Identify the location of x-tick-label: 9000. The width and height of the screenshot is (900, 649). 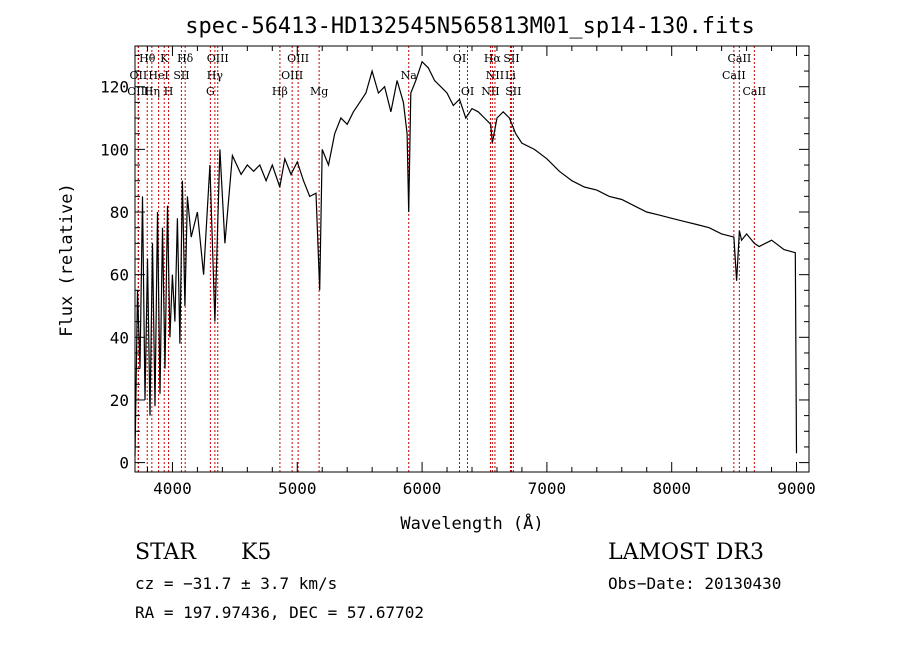
(796, 488).